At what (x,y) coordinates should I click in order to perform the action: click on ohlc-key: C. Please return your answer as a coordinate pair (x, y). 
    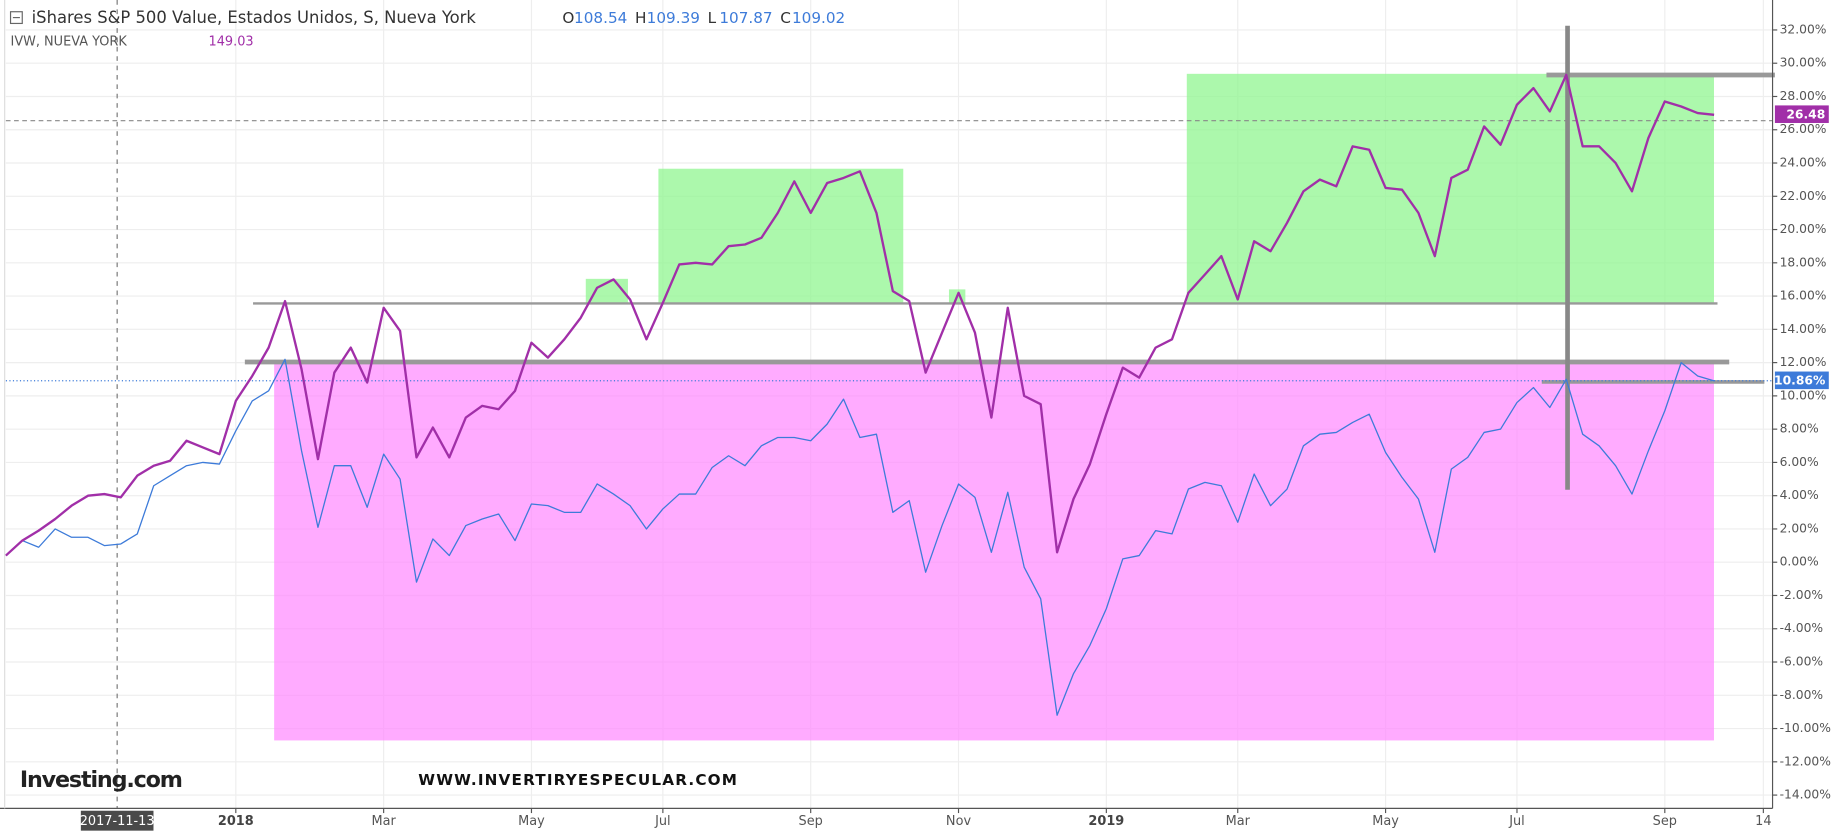
    Looking at the image, I should click on (785, 18).